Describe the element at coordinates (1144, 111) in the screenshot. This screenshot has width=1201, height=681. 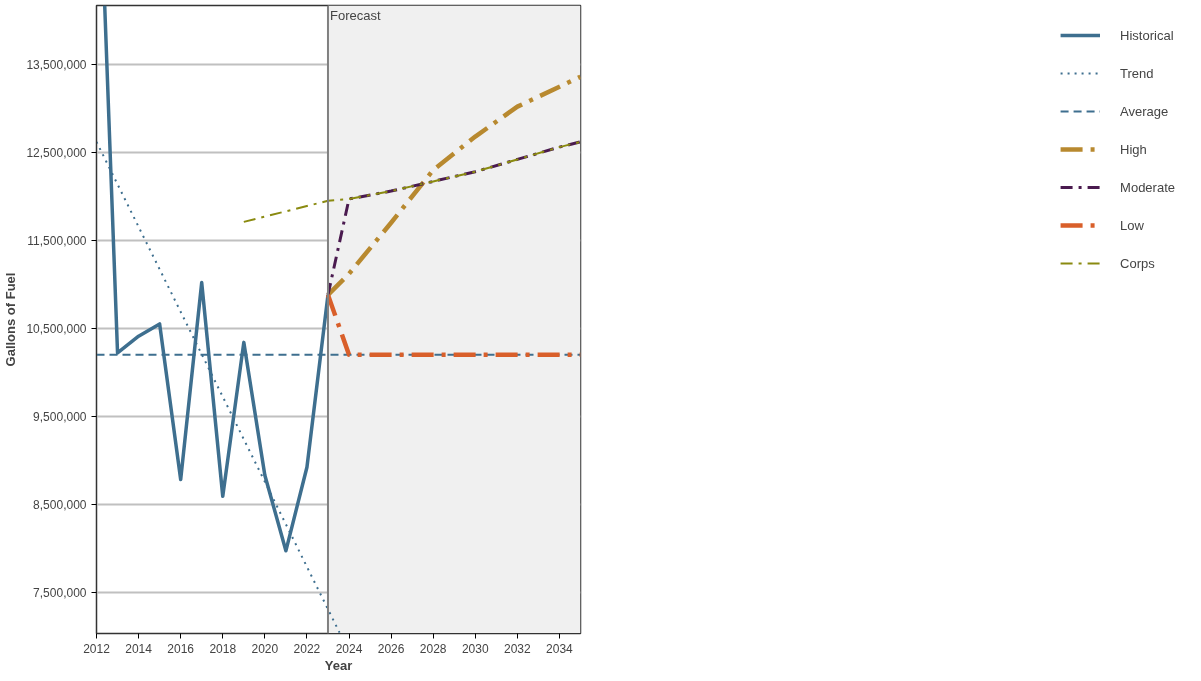
I see `legend-label: Average` at that location.